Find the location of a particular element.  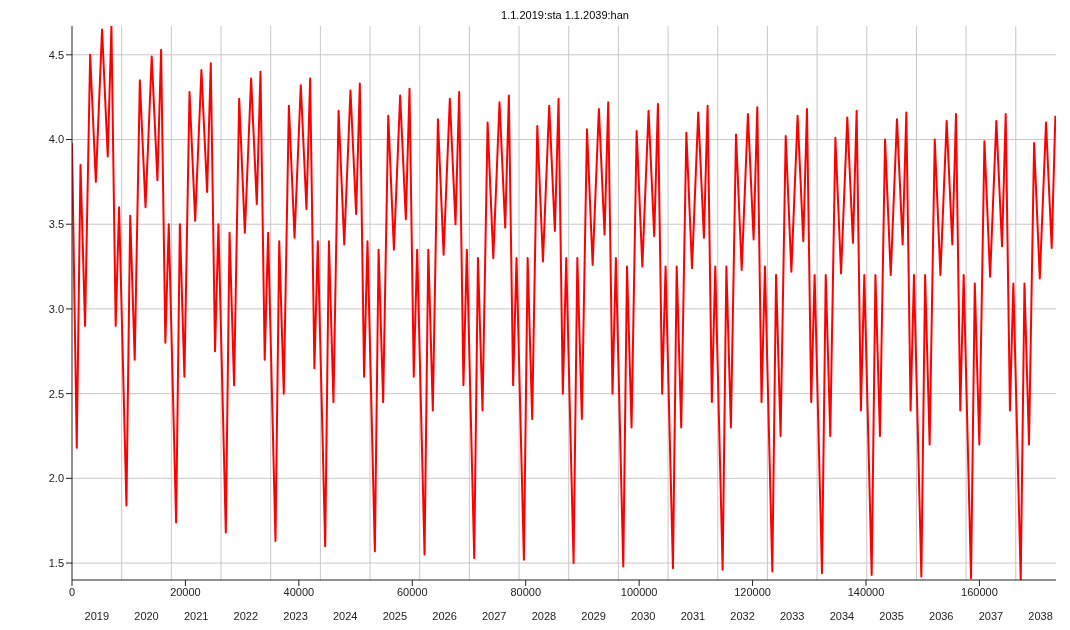

y-tick-label: 4.5 is located at coordinates (56, 54).